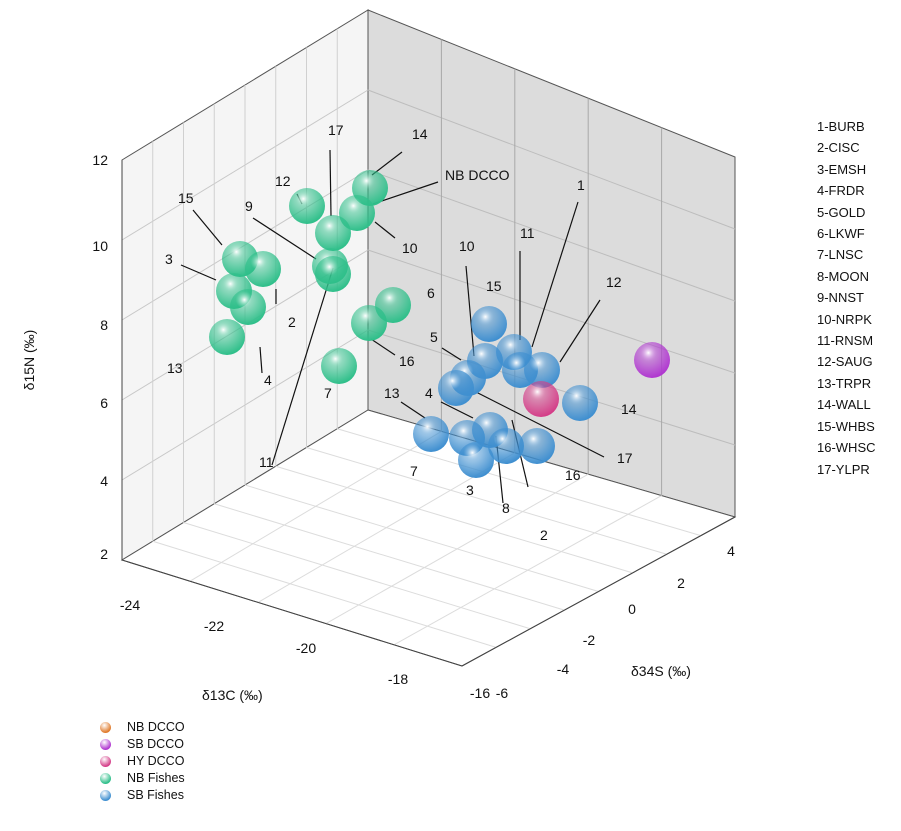 The image size is (901, 831). I want to click on point-label: 12, so click(283, 181).